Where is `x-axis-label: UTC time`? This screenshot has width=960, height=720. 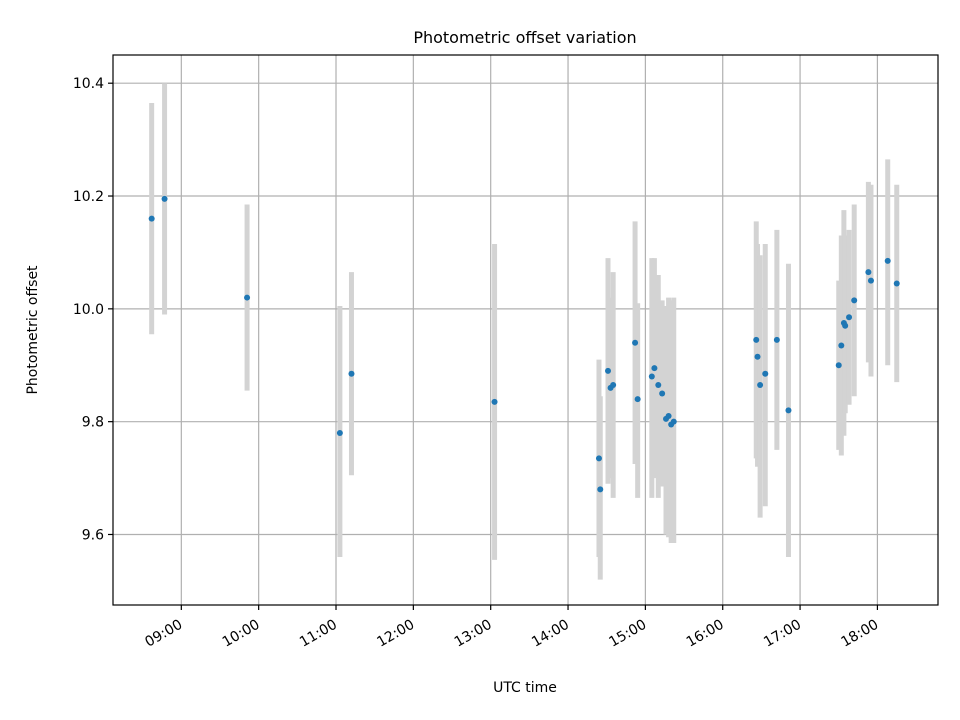 x-axis-label: UTC time is located at coordinates (525, 688).